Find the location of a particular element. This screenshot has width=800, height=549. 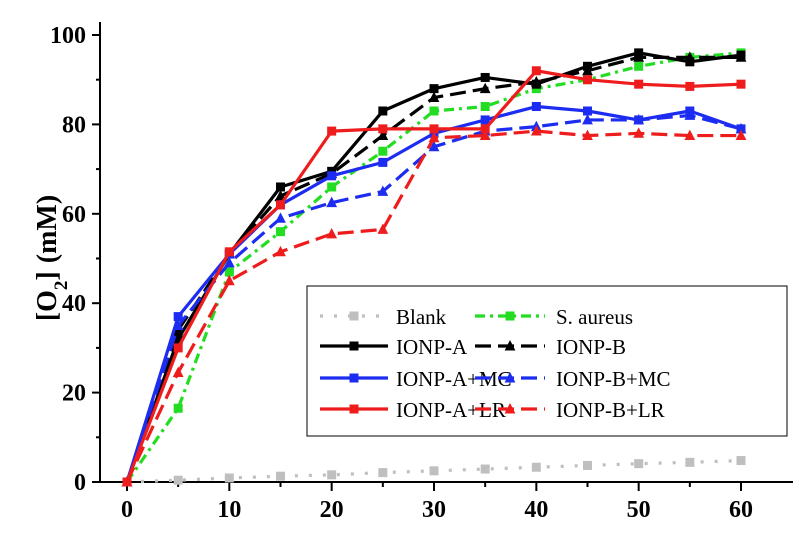

legend-entry-ionp-a-mc: IONP-A+MC is located at coordinates (416, 379).